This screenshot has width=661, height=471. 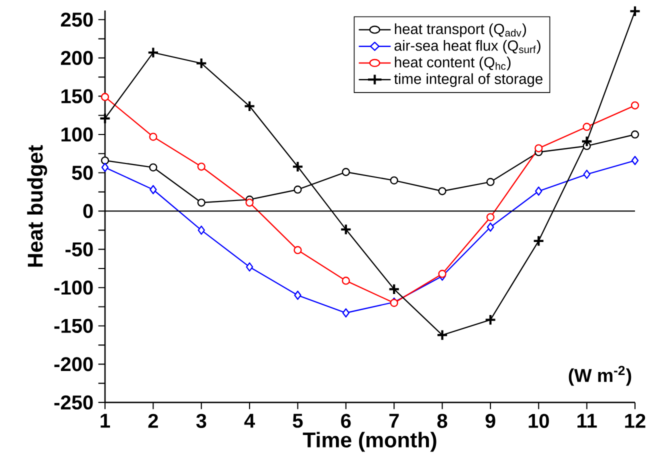 What do you see at coordinates (467, 47) in the screenshot?
I see `legend-label: air-sea heat flux (Q$_{surf}$)` at bounding box center [467, 47].